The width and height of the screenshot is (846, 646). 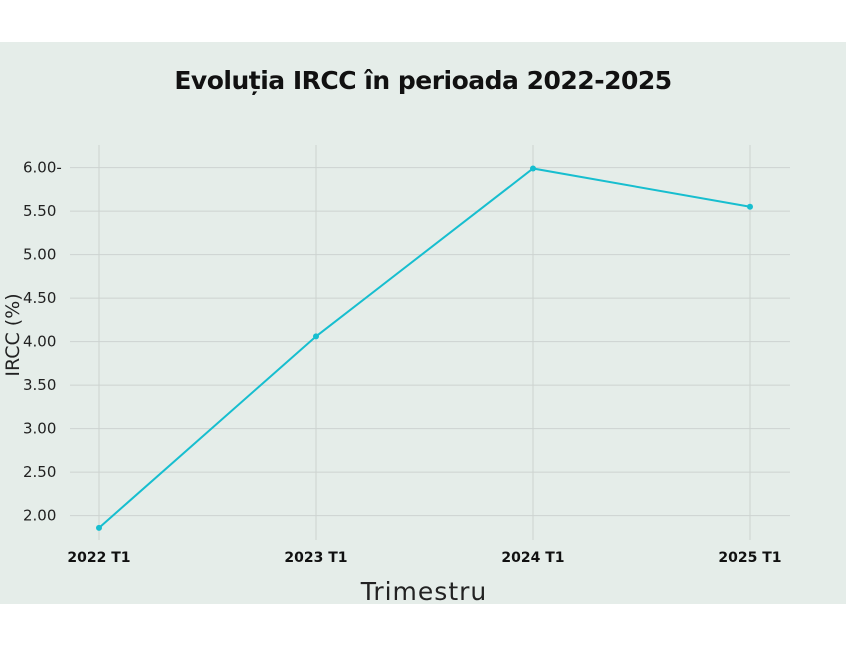 I want to click on y-tick-label: 5.00, so click(x=39, y=255).